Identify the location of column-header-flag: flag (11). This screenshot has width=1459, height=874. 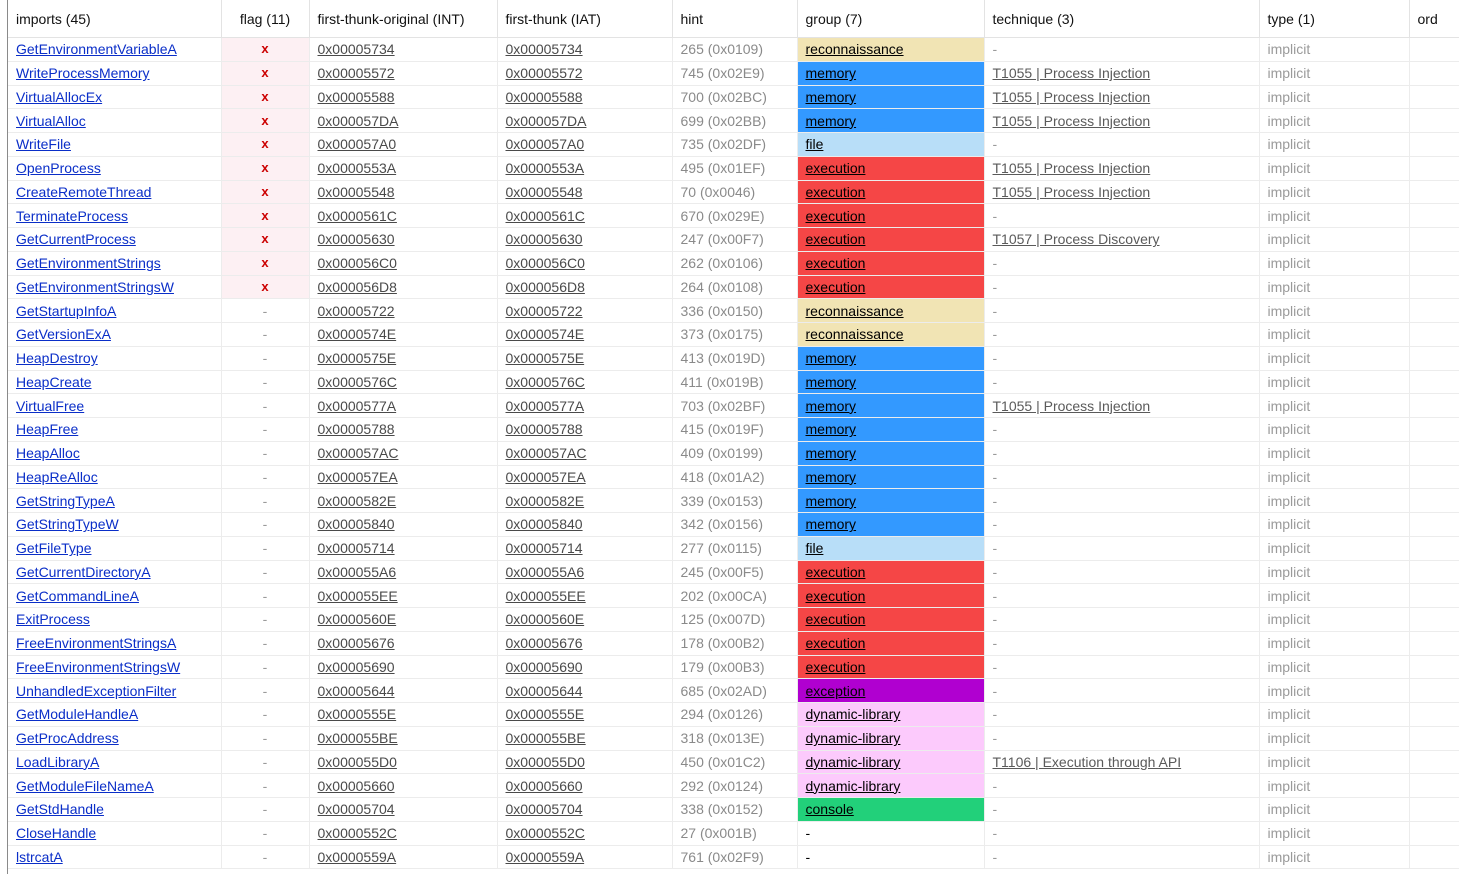
(265, 19).